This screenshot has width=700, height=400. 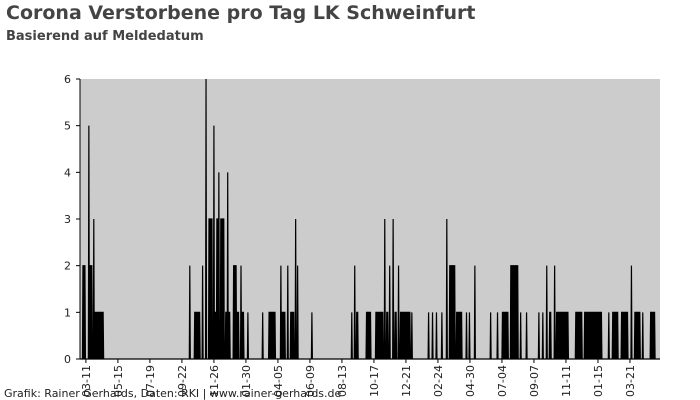 I want to click on x-tick-label: 04-30, so click(x=470, y=381).